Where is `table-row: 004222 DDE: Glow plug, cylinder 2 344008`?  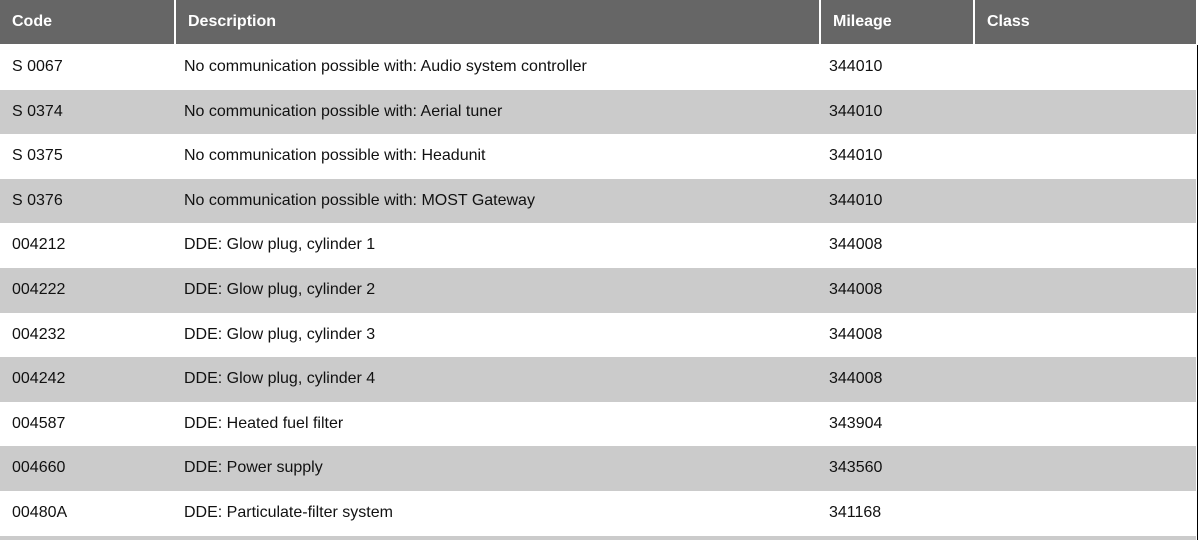
table-row: 004222 DDE: Glow plug, cylinder 2 344008 is located at coordinates (598, 290).